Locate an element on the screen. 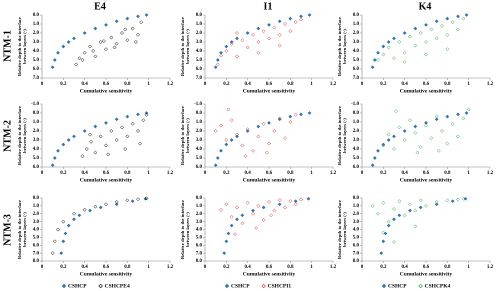 The width and height of the screenshot is (500, 291). y-tick-label: 6.0 is located at coordinates (199, 245).